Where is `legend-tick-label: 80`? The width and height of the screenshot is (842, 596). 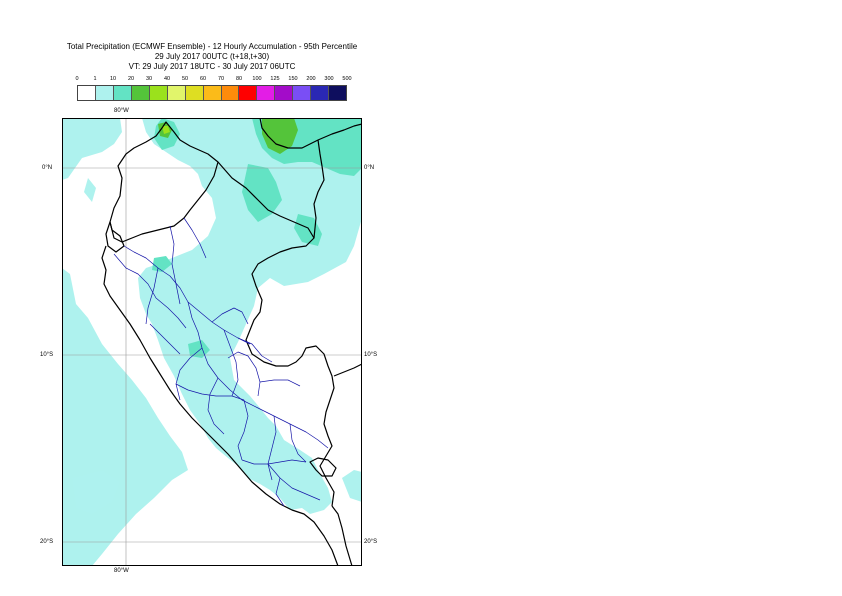 legend-tick-label: 80 is located at coordinates (239, 79).